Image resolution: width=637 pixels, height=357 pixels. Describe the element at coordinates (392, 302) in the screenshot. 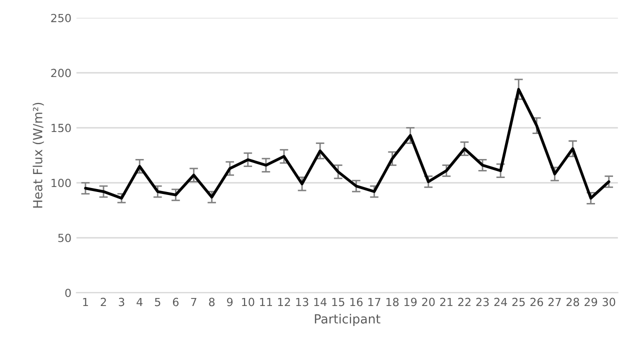

I see `x-tick-label: 18` at that location.